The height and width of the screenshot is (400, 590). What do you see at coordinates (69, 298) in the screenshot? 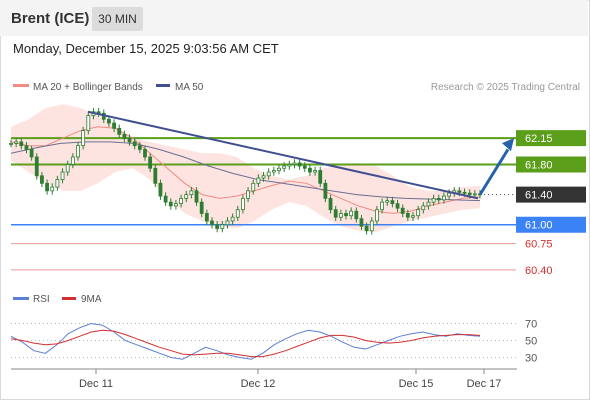
I see `rsi-ma-legend-swatch` at bounding box center [69, 298].